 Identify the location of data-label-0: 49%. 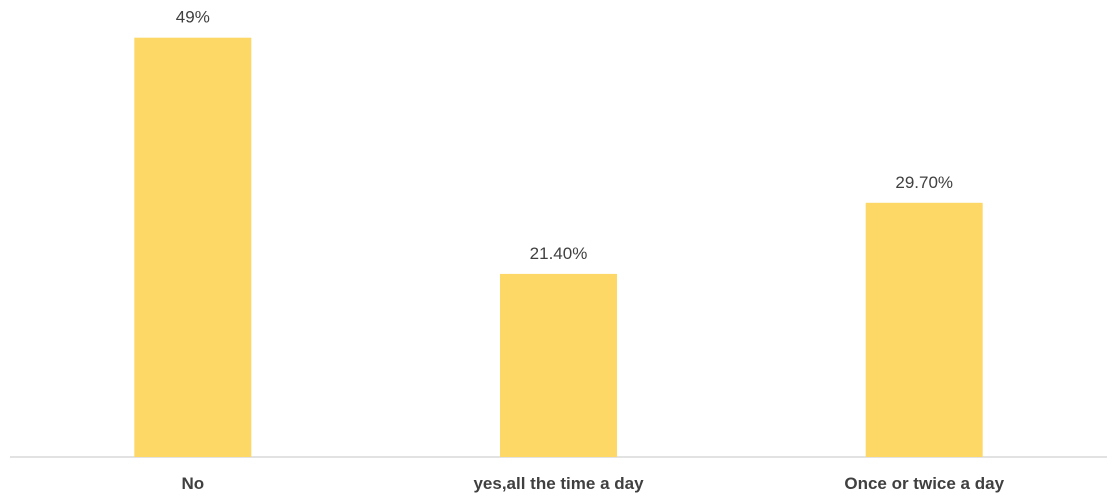
(193, 17).